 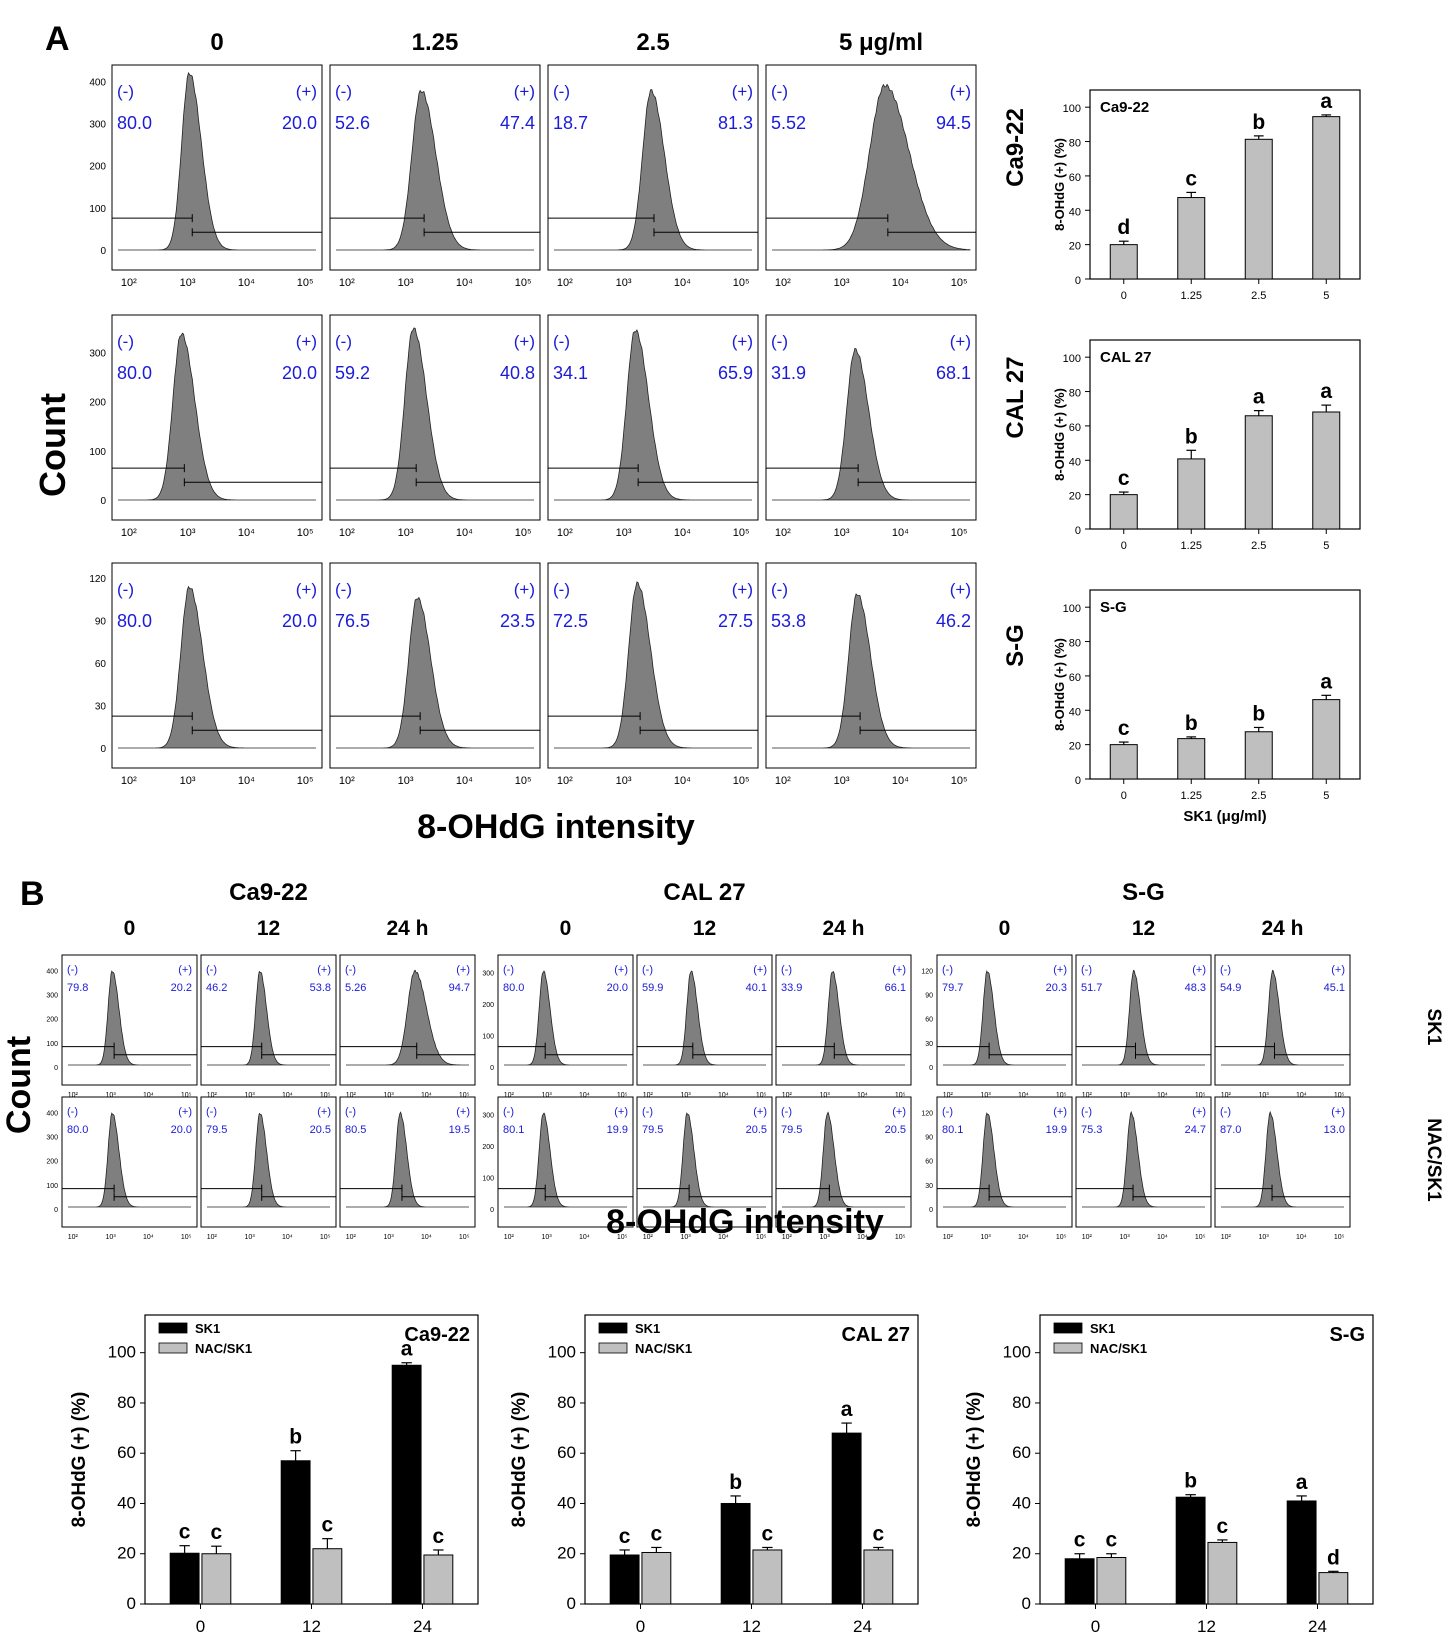 I want to click on flow-histogram: 10² 10³ 10⁴ 10⁵ (-) (+) 76.5 23.5, so click(x=435, y=674).